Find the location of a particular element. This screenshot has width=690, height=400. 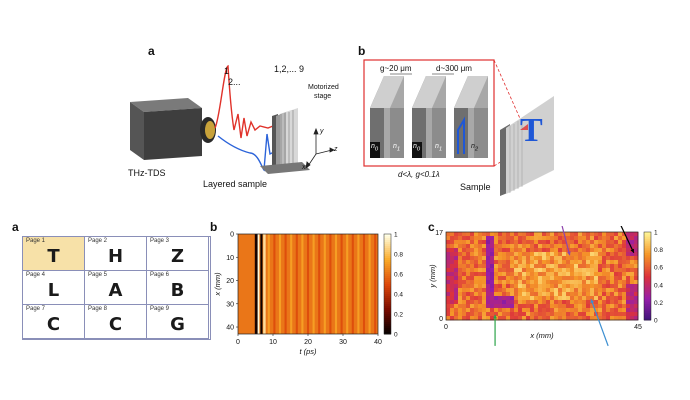

x-axis-label: x (mm) is located at coordinates (541, 335).